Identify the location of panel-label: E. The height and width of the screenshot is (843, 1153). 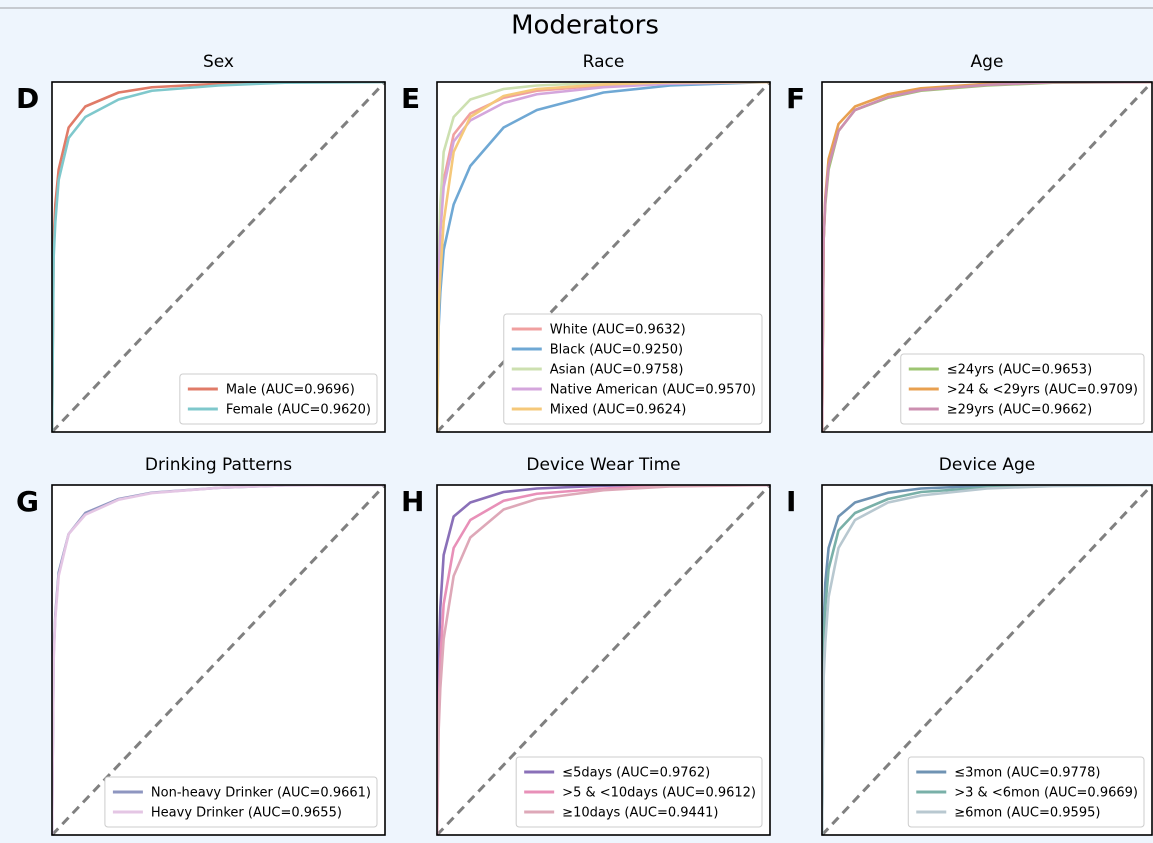
(410, 98).